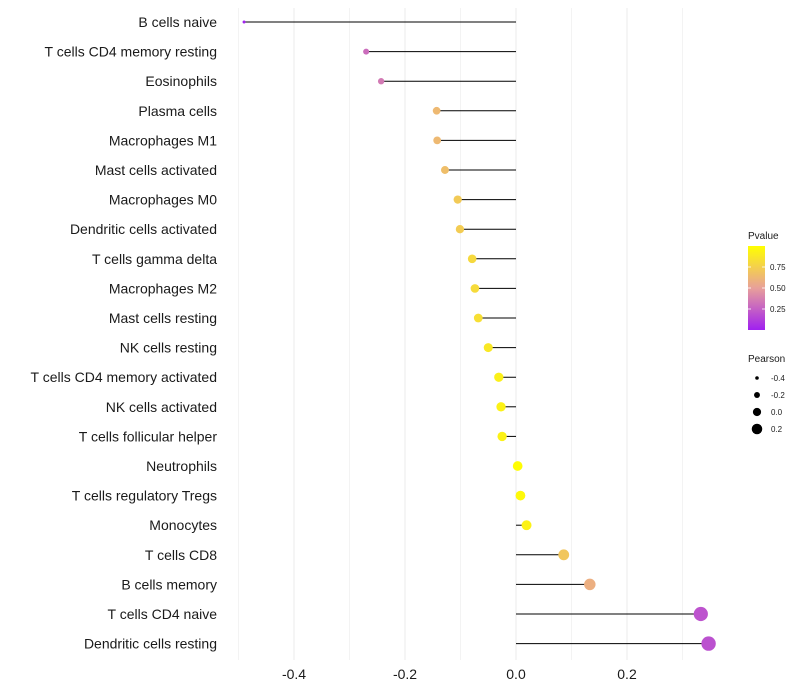 This screenshot has height=700, width=800. What do you see at coordinates (767, 280) in the screenshot?
I see `pvalue-legend: Pvalue 0.75 0.50 0.25` at bounding box center [767, 280].